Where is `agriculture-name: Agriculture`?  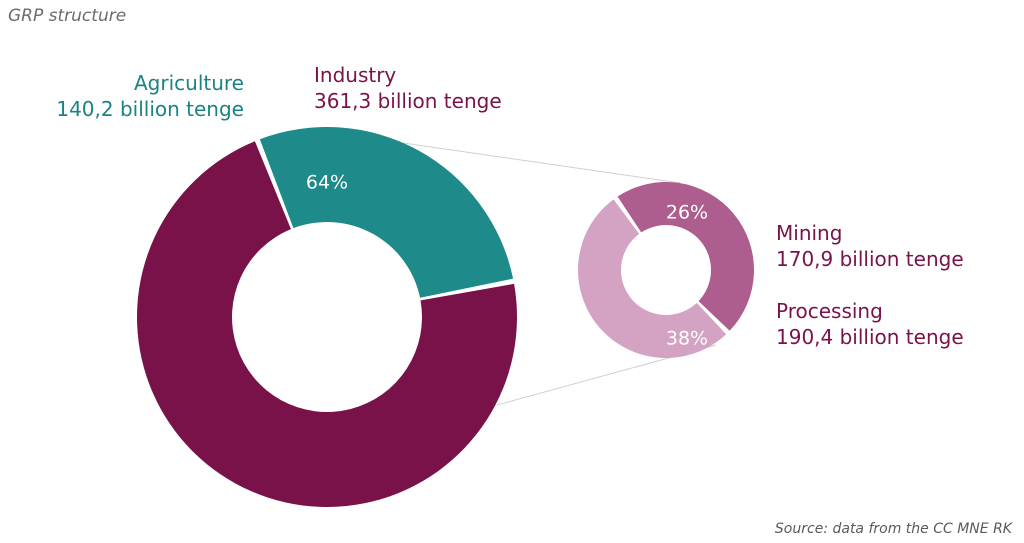
agriculture-name: Agriculture is located at coordinates (189, 83).